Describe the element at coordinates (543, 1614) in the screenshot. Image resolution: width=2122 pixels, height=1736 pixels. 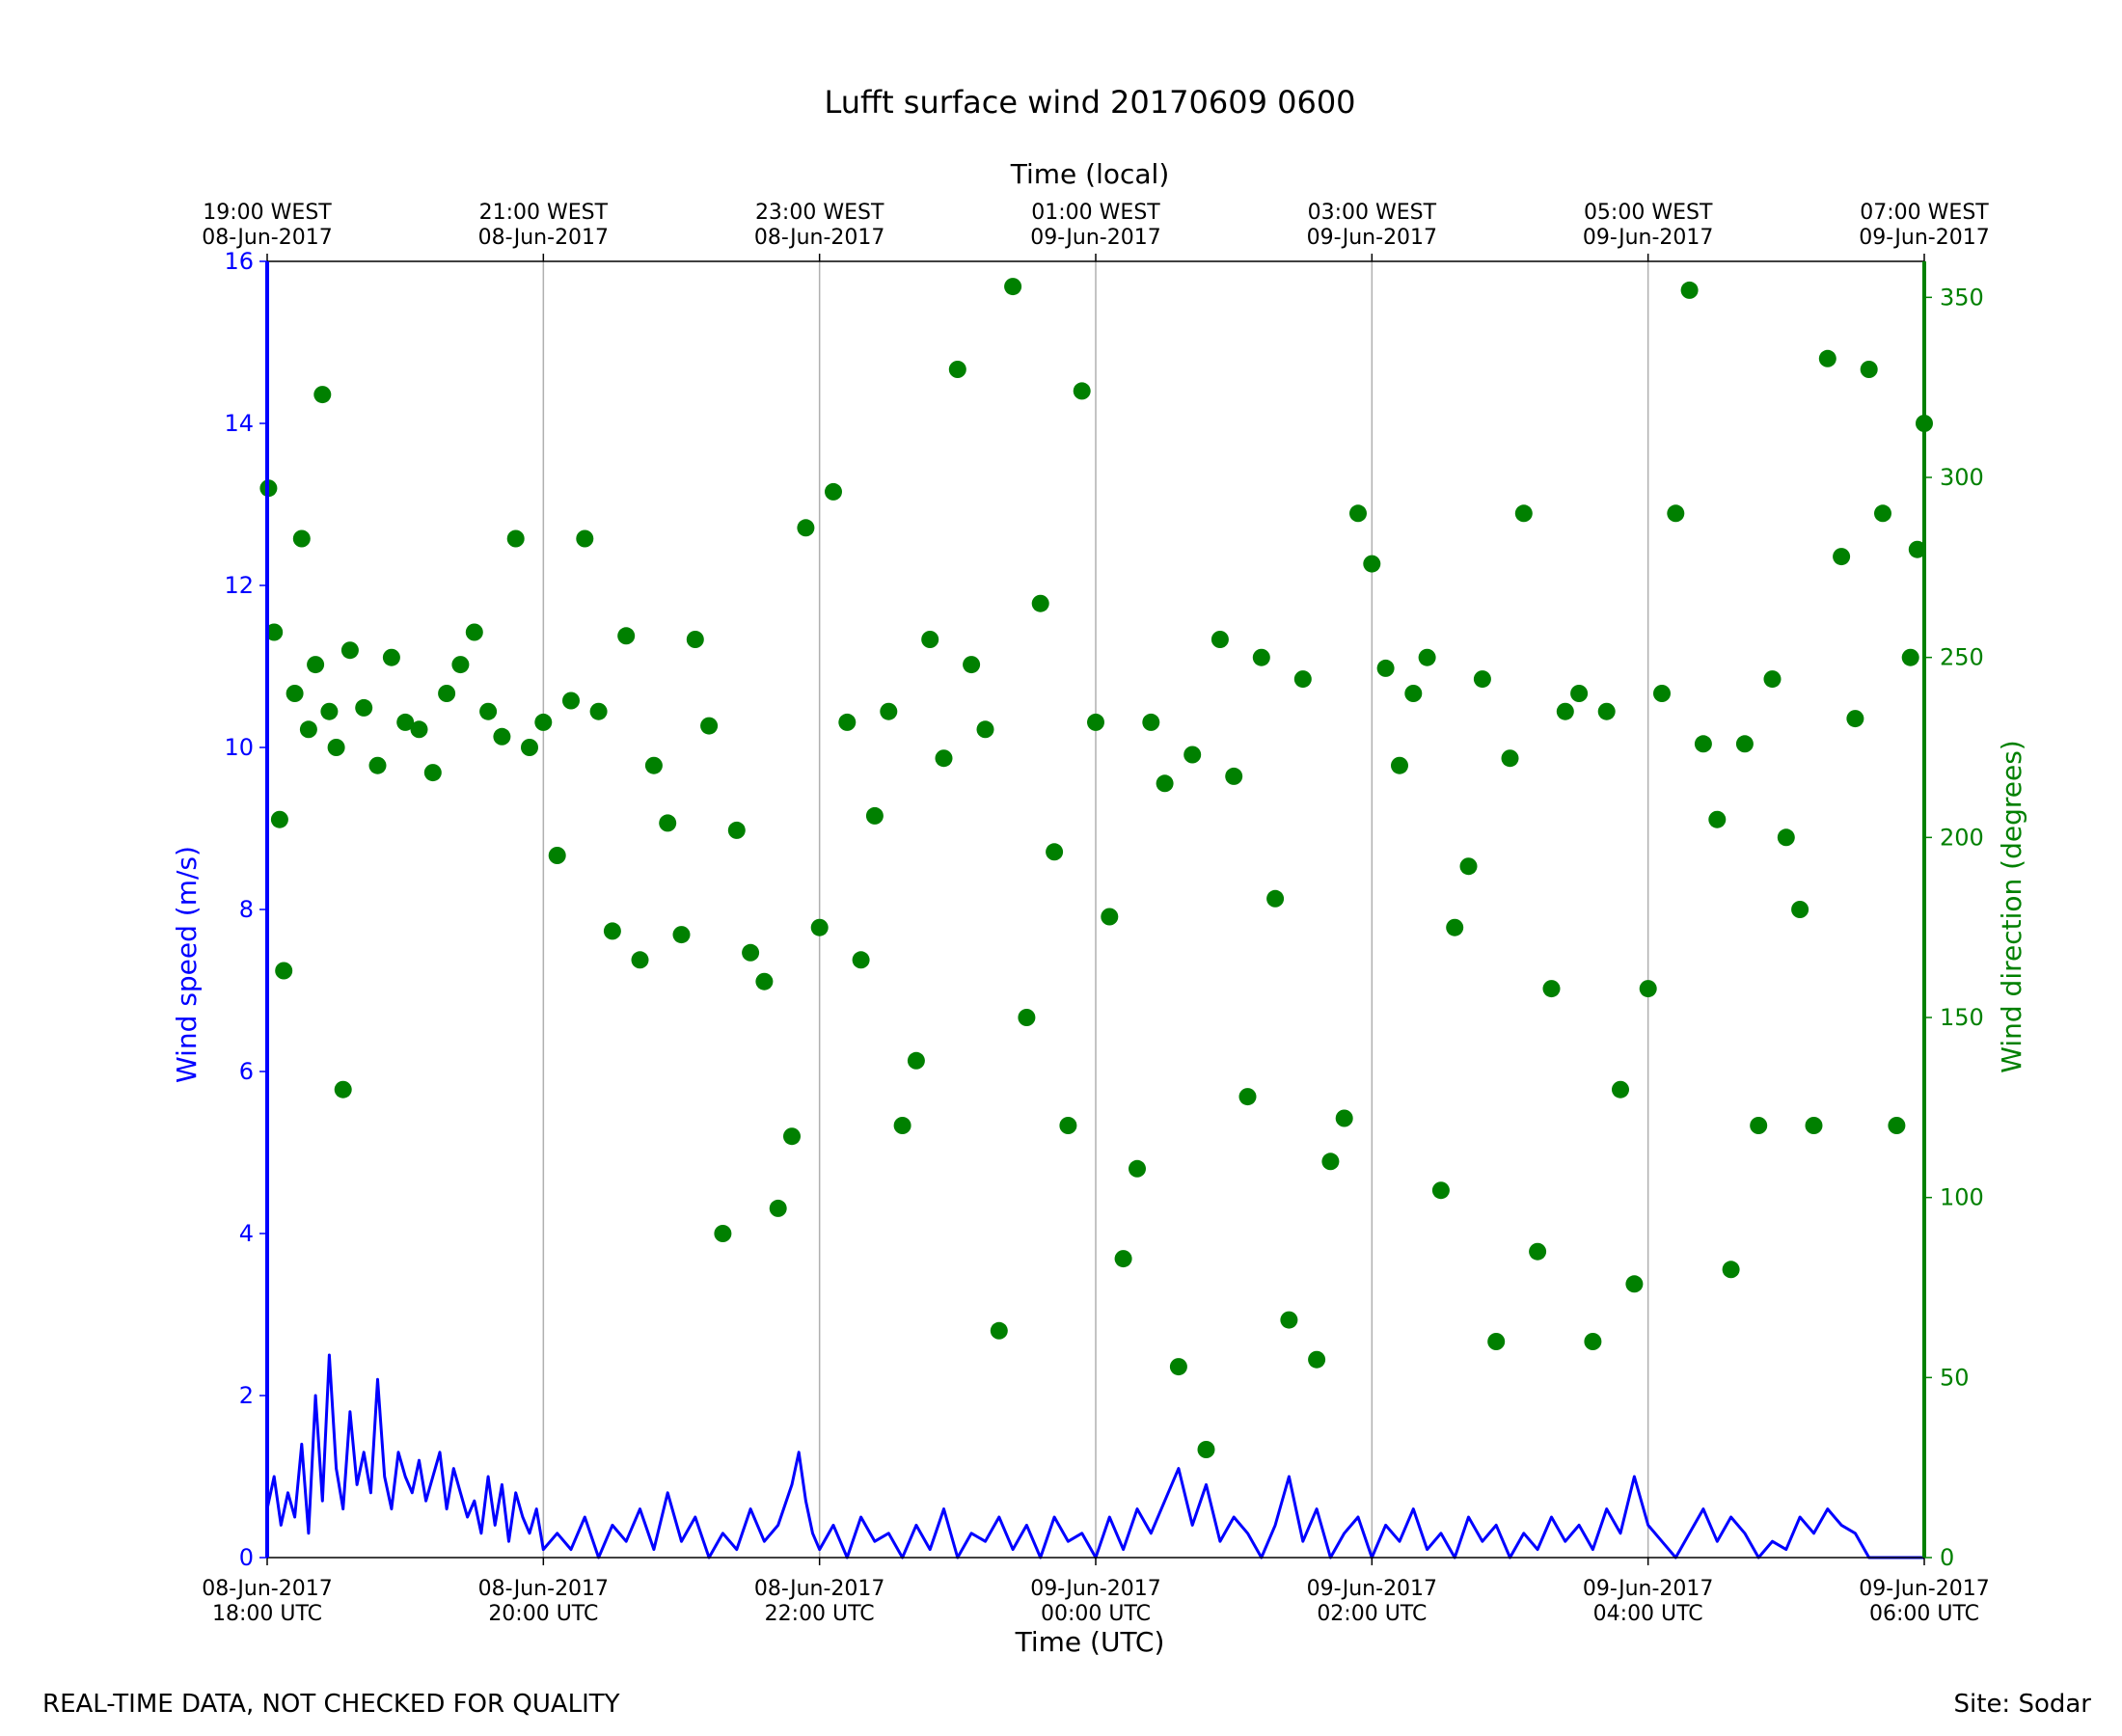
I see `x-tick-label-bottom-time: 20:00 UTC` at that location.